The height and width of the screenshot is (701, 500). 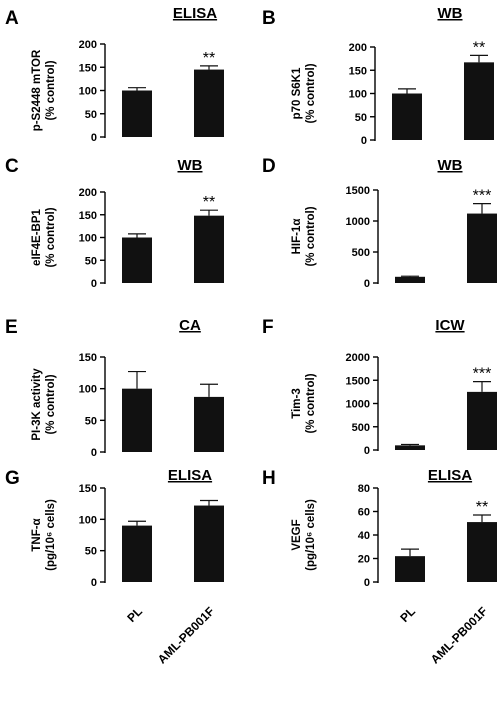 What do you see at coordinates (88, 390) in the screenshot?
I see `panel-e-ytick-label: 100` at bounding box center [88, 390].